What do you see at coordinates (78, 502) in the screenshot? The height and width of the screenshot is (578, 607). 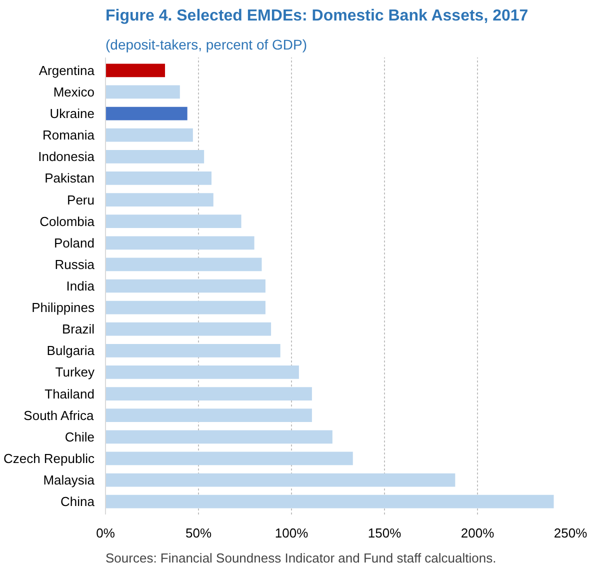 I see `y-tick-label: China` at bounding box center [78, 502].